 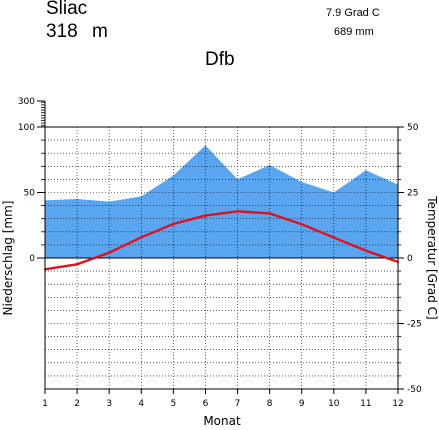 I want to click on right-tick-label: -25, so click(x=414, y=325).